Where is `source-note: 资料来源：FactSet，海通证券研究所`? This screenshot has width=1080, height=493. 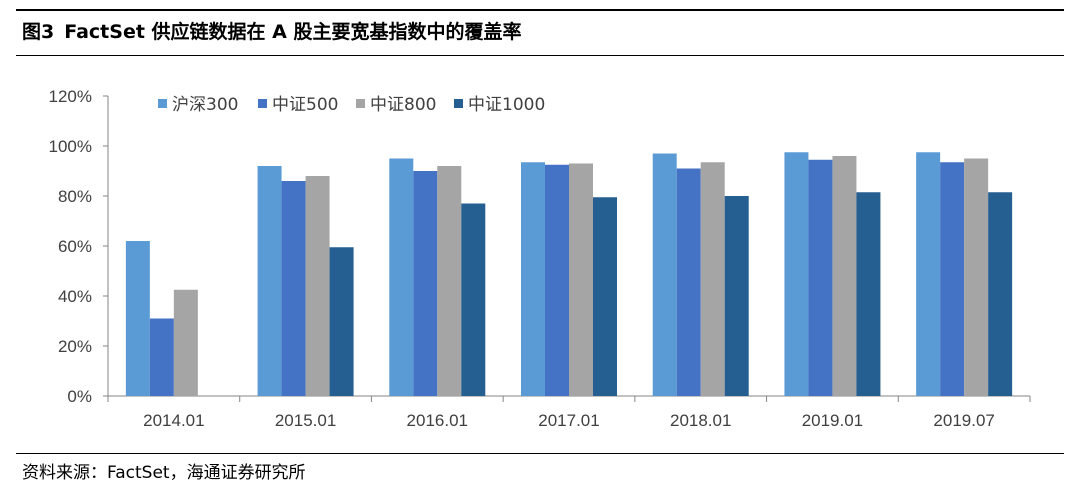
source-note: 资料来源：FactSet，海通证券研究所 is located at coordinates (164, 473).